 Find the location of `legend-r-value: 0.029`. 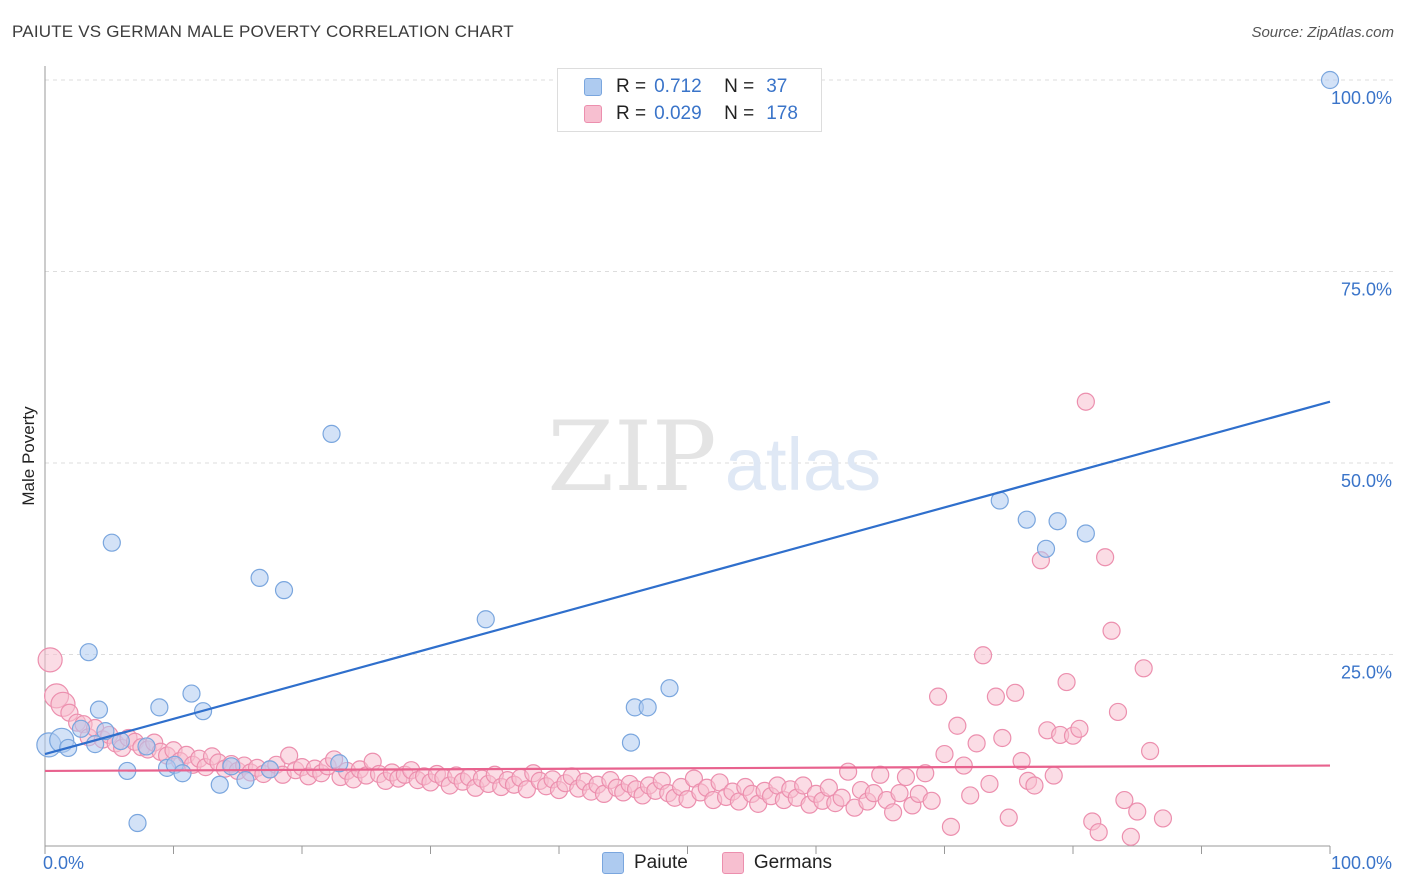

legend-r-value: 0.029 is located at coordinates (678, 113).